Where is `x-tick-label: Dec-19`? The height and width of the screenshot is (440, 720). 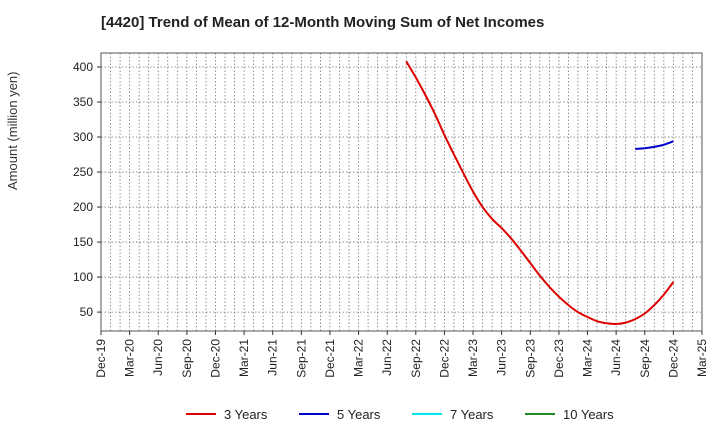 x-tick-label: Dec-19 is located at coordinates (101, 358).